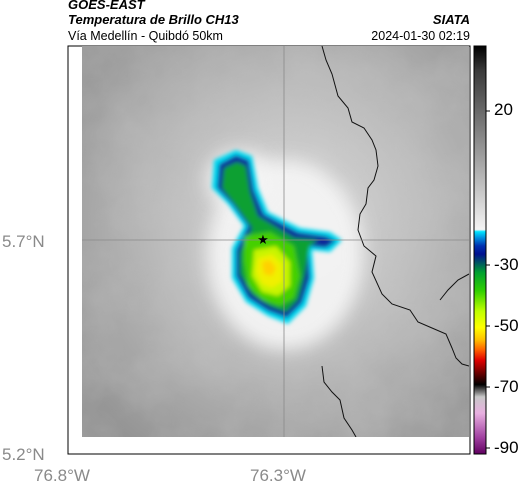 This screenshot has height=491, width=526. What do you see at coordinates (420, 36) in the screenshot?
I see `timestamp-label: 2024-01-30 02:19` at bounding box center [420, 36].